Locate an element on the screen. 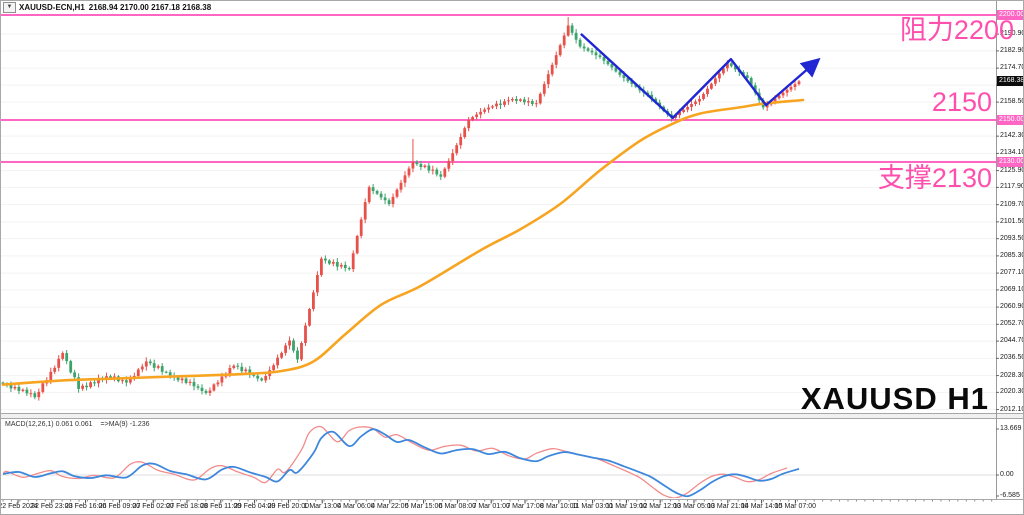 The height and width of the screenshot is (515, 1024). time-axis-label: 7 Mar 17:00 is located at coordinates (525, 506).